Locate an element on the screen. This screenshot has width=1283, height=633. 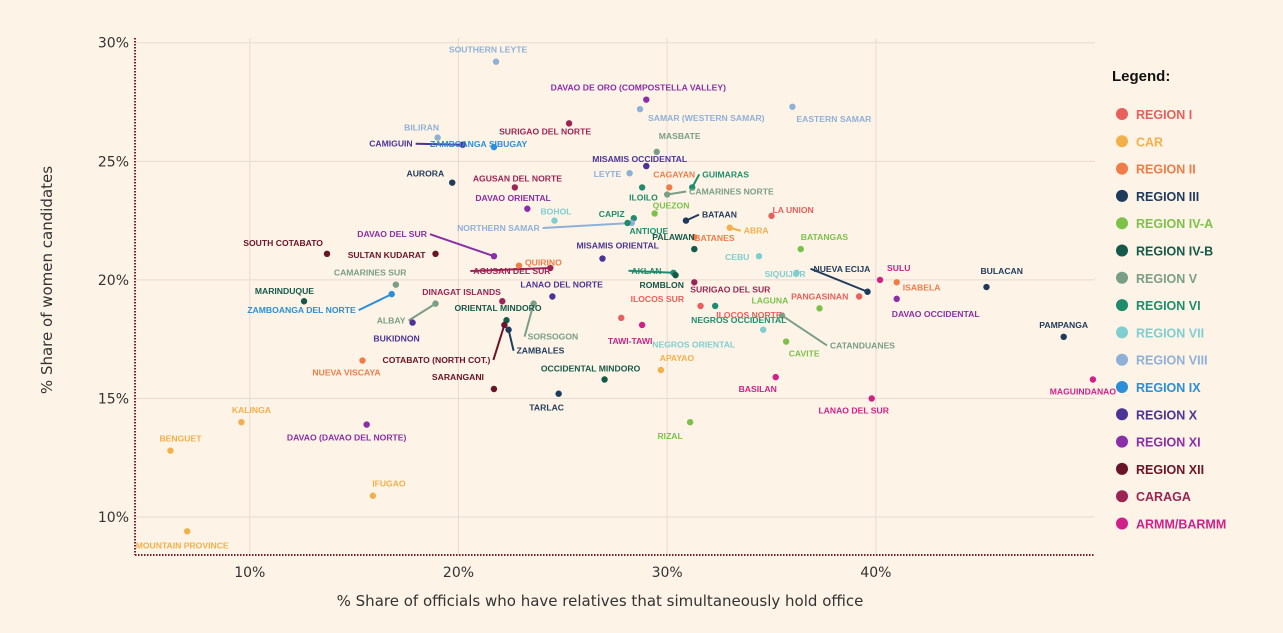
leader-nueva-ecija is located at coordinates (839, 280).